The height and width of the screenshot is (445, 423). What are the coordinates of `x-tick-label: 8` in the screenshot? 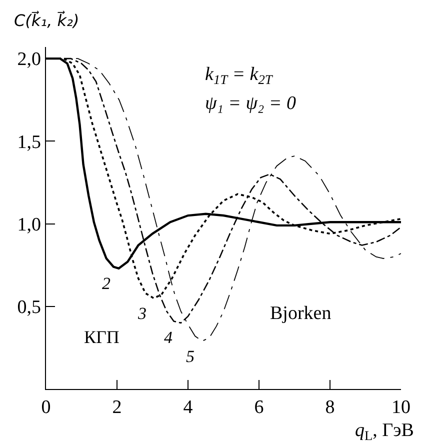 It's located at (330, 407).